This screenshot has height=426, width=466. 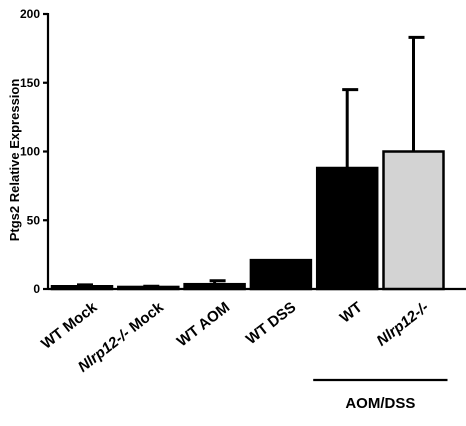 I want to click on group-label: AOM/DSS, so click(x=380, y=403).